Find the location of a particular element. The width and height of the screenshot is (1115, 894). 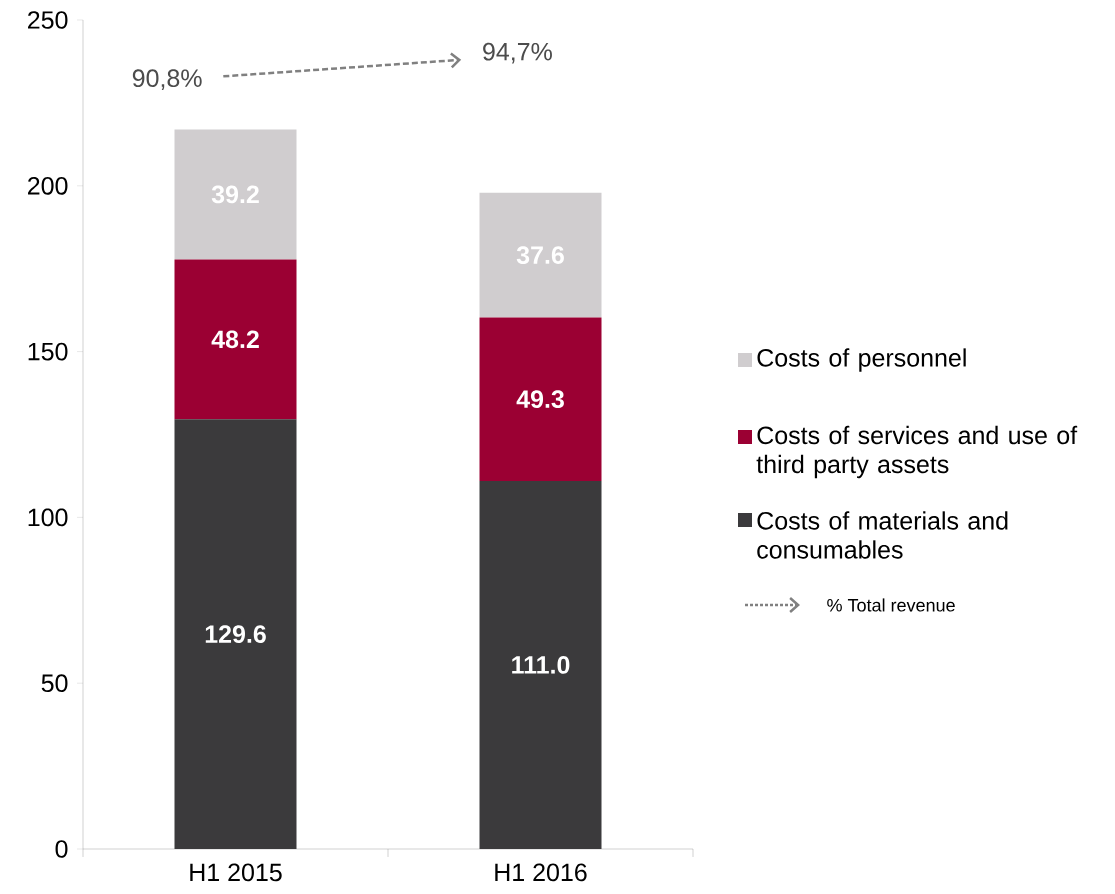

y-tick-label: 0 is located at coordinates (61, 849).